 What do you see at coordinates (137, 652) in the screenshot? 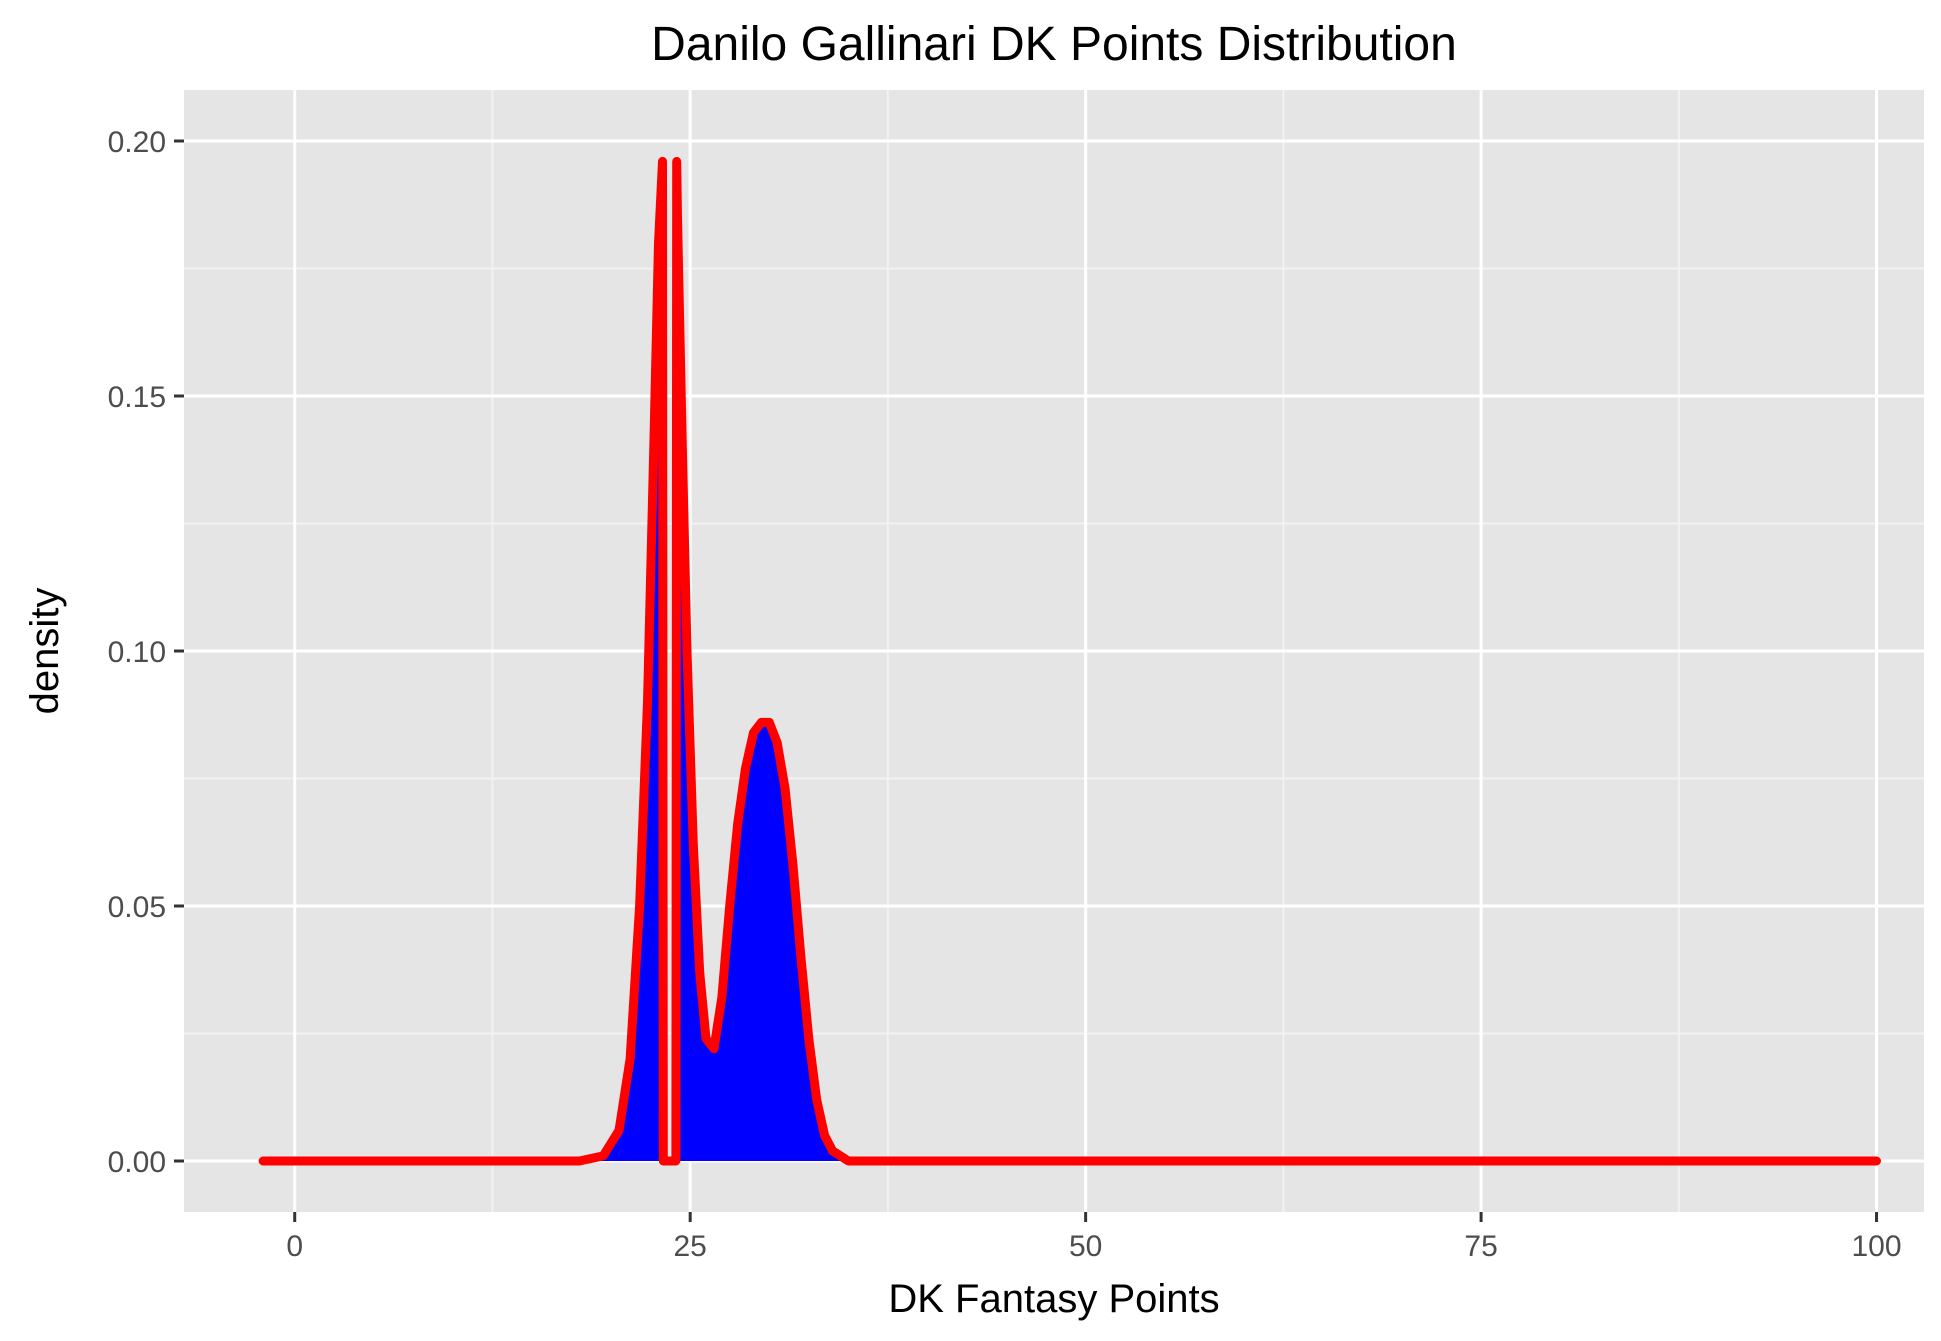
I see `y-tick-label: 0.10` at bounding box center [137, 652].